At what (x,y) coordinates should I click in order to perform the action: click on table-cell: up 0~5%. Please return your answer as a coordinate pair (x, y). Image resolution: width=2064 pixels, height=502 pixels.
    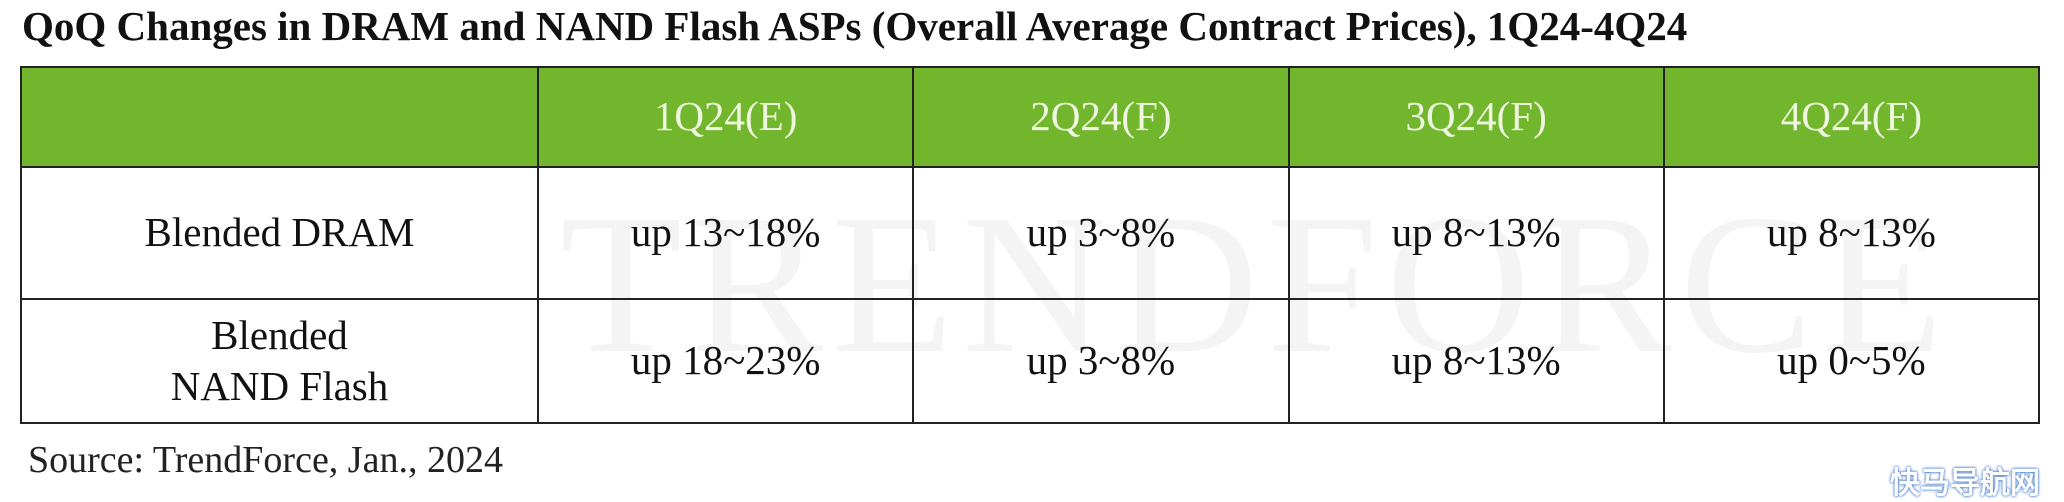
    Looking at the image, I should click on (1851, 361).